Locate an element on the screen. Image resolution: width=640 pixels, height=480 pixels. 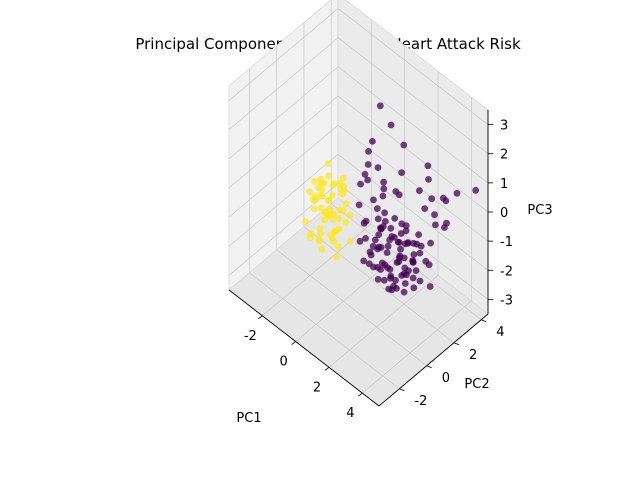
z-axis-label: PC3 is located at coordinates (539, 210).